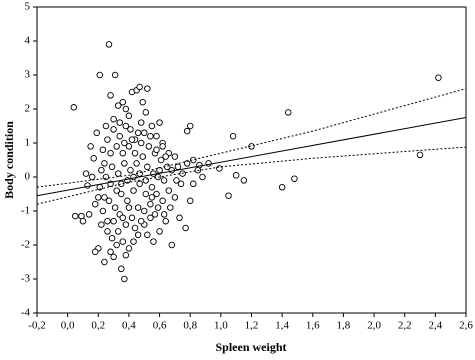  Describe the element at coordinates (435, 326) in the screenshot. I see `x-tick-label: 2,4` at that location.